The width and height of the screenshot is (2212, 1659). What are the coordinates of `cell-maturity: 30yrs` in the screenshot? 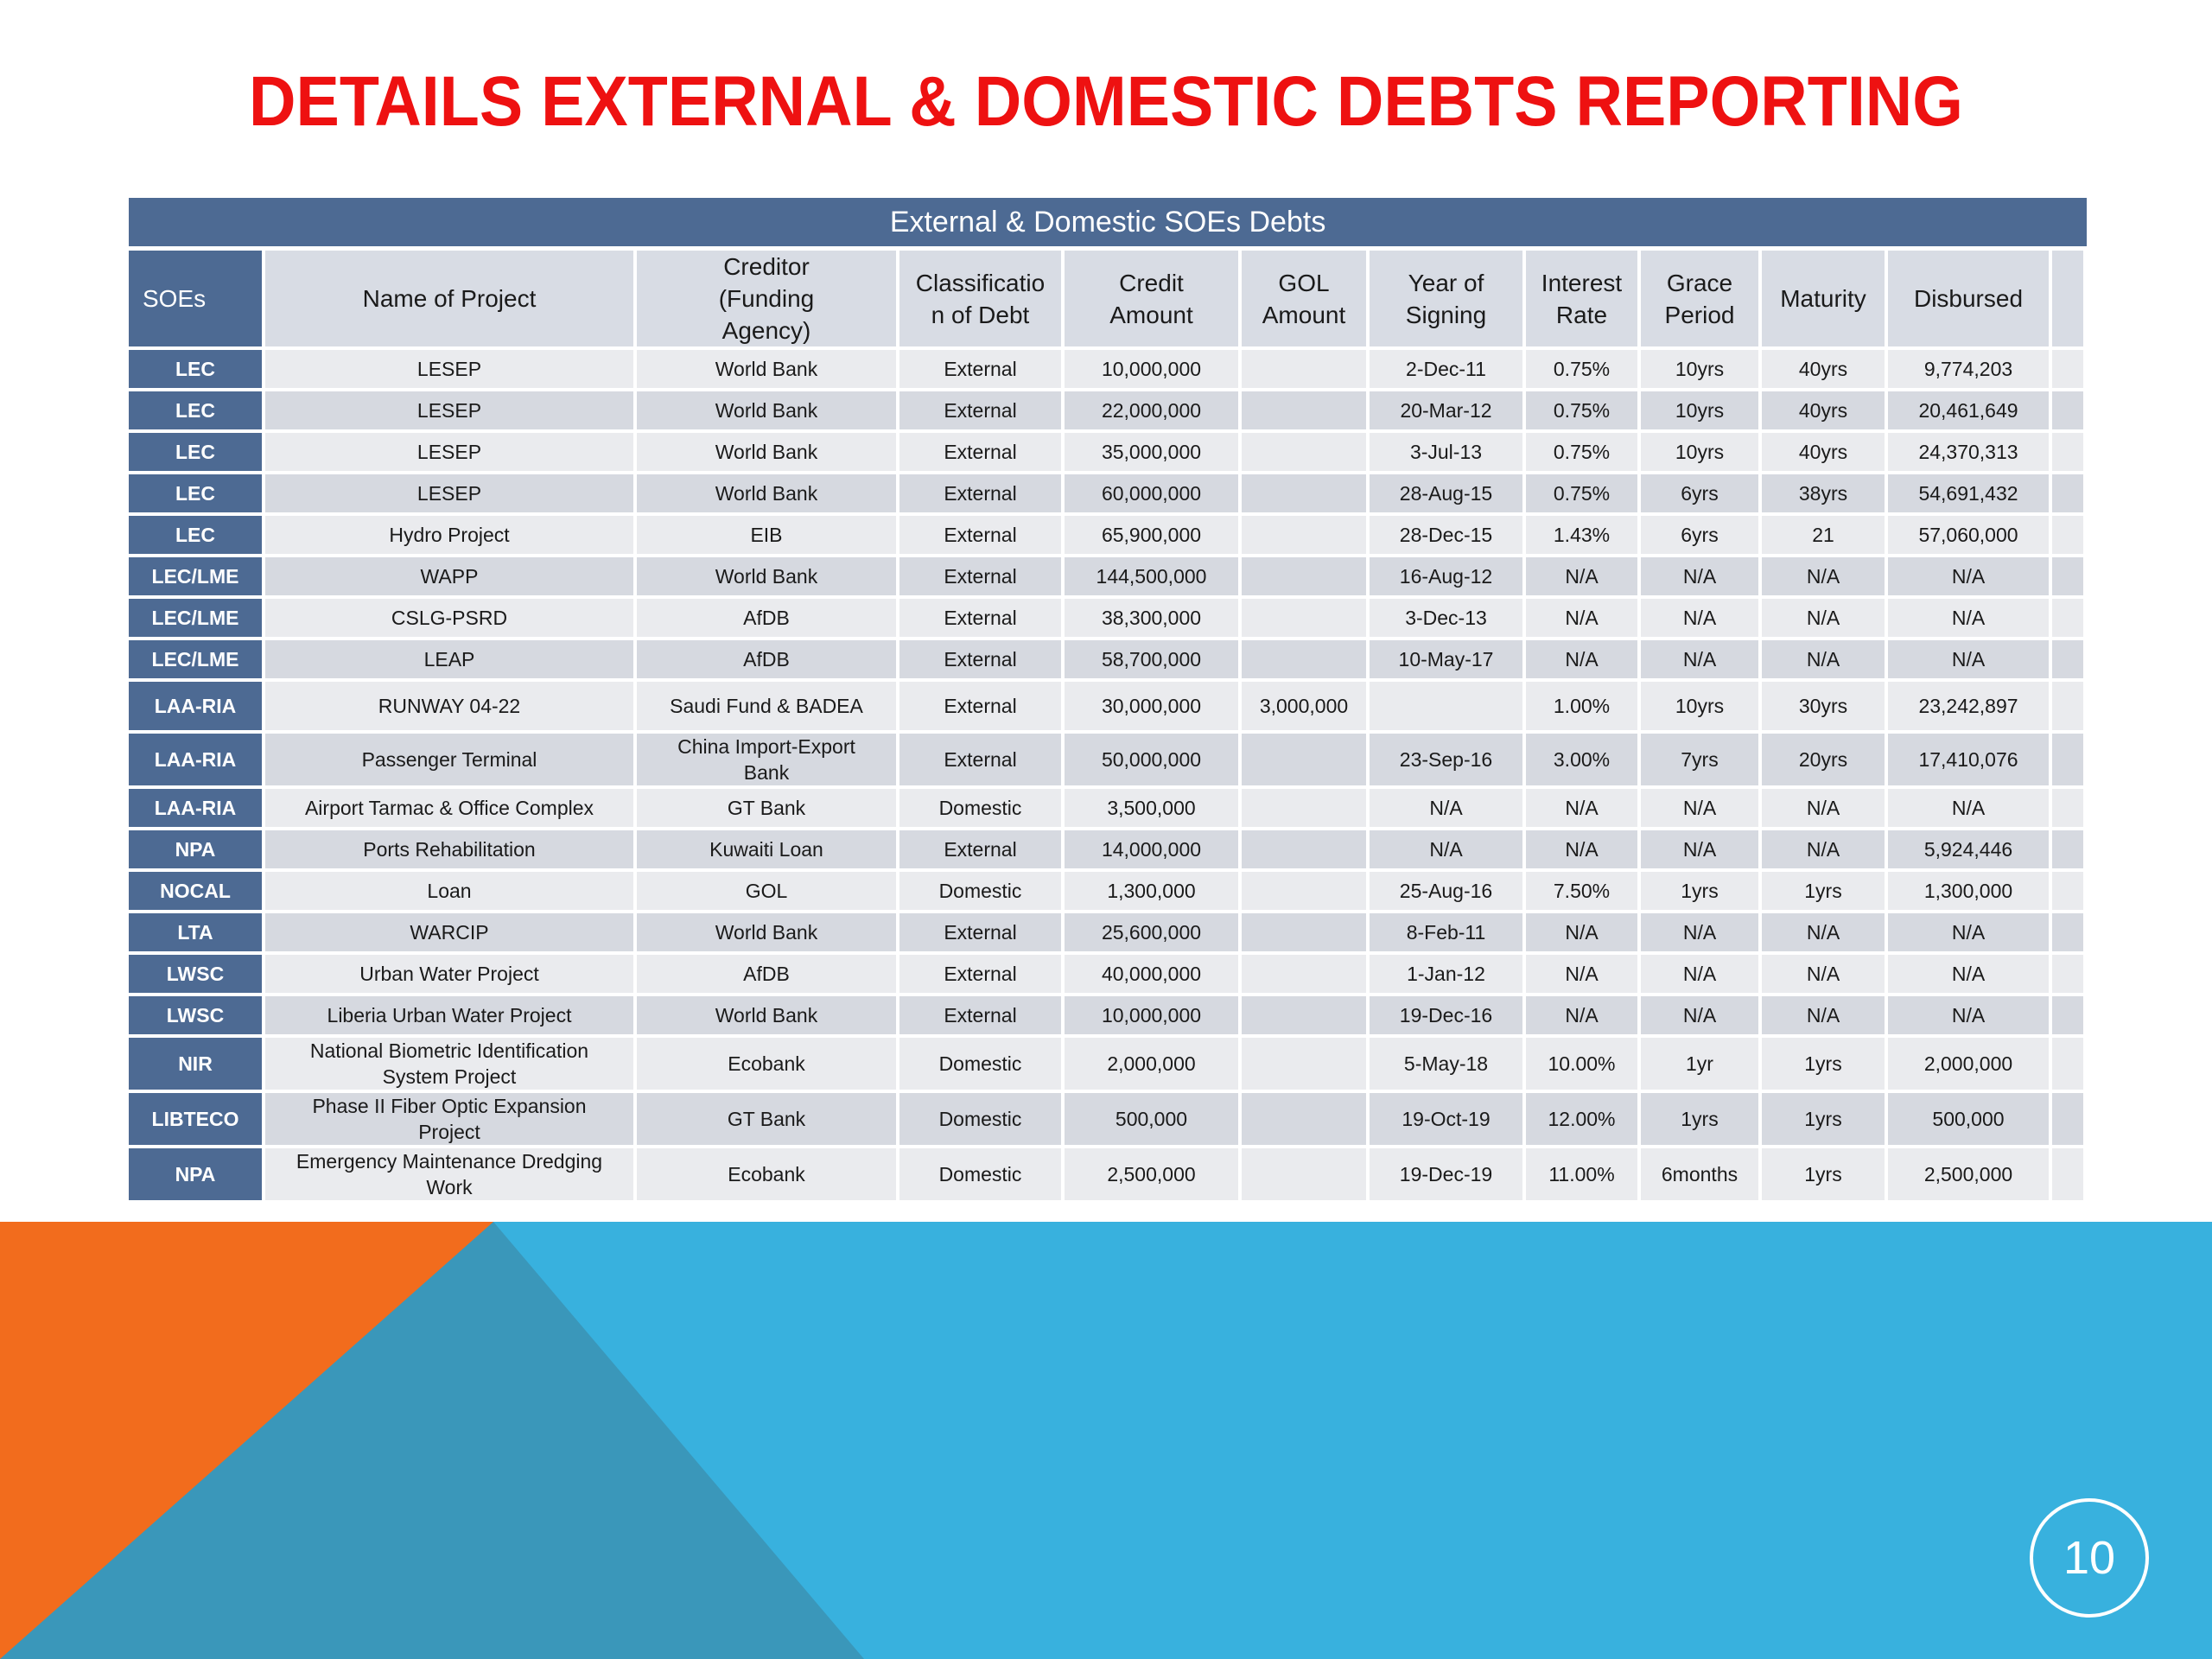 It's located at (1825, 708).